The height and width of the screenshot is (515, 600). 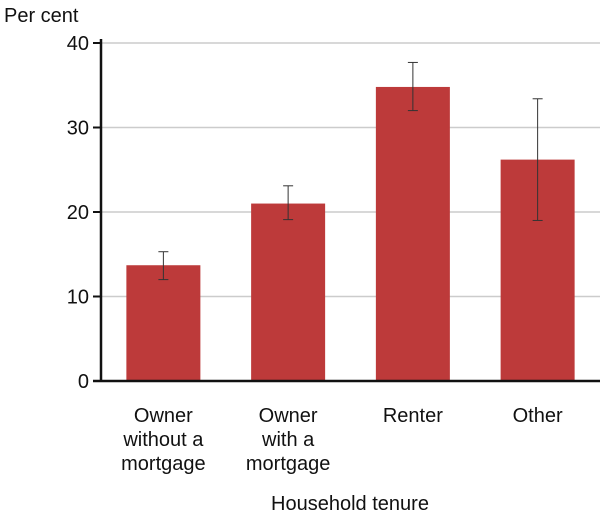 What do you see at coordinates (163, 440) in the screenshot?
I see `x-tick-label-0-1: without a` at bounding box center [163, 440].